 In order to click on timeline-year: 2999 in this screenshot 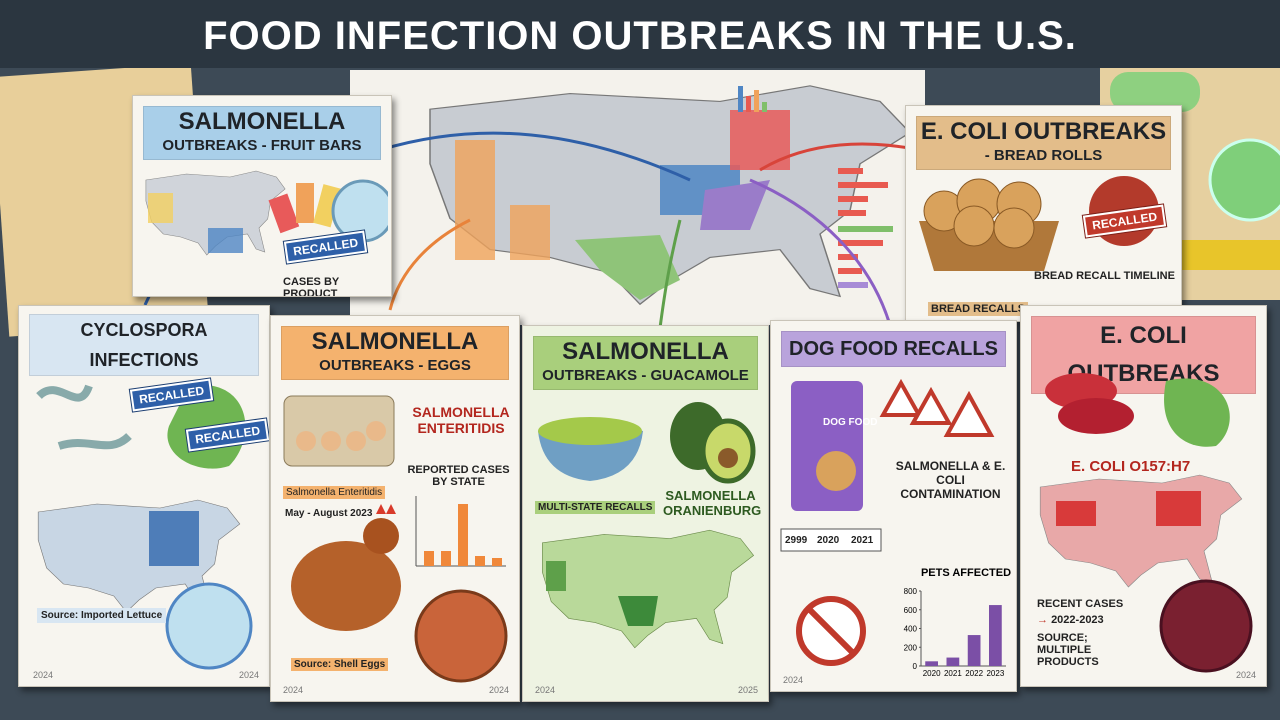, I will do `click(796, 540)`.